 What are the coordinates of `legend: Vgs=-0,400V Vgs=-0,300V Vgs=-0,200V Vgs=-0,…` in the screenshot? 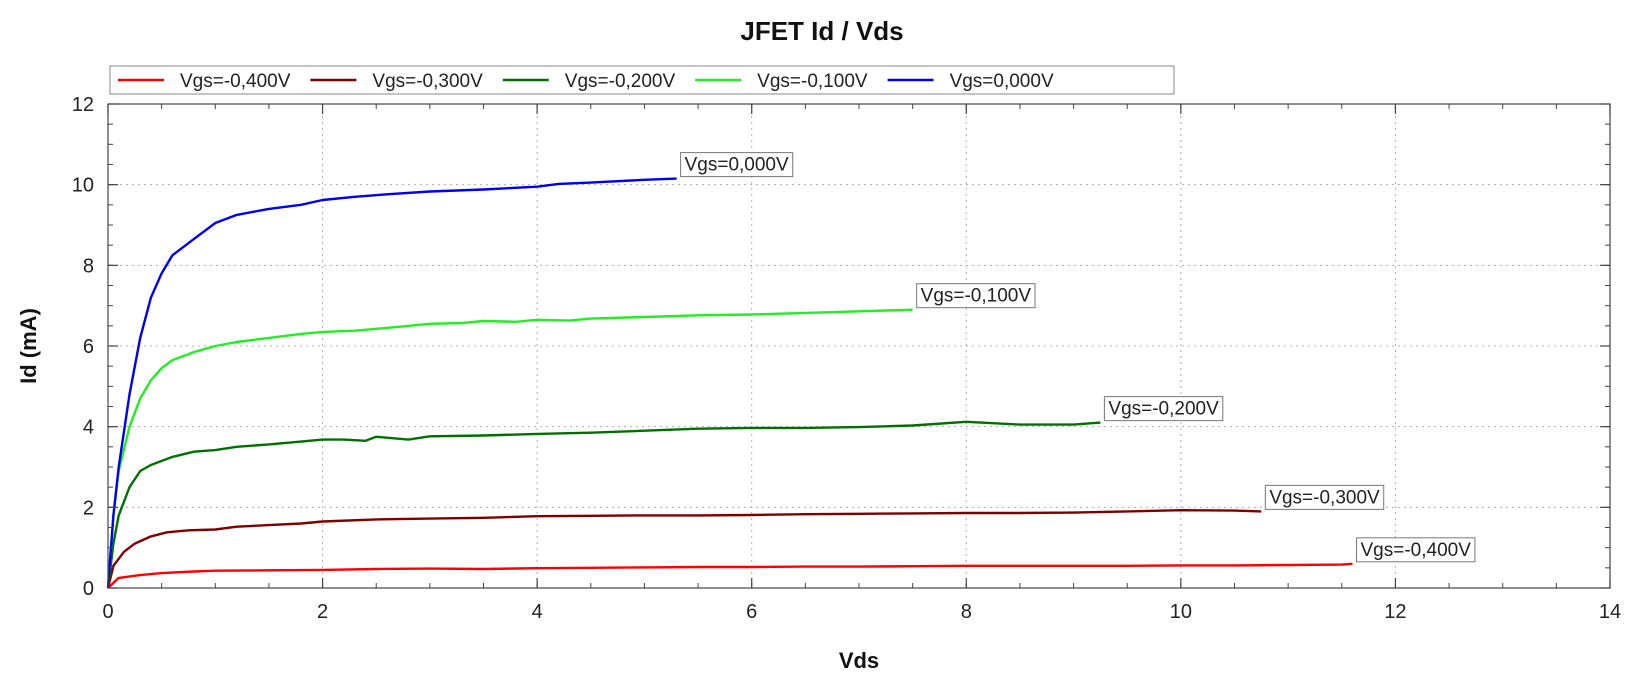 It's located at (642, 80).